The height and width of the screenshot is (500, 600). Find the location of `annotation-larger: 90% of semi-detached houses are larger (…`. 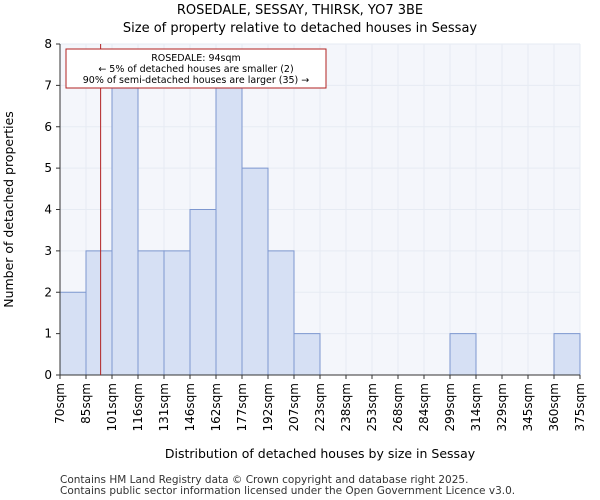

annotation-larger: 90% of semi-detached houses are larger (… is located at coordinates (196, 80).